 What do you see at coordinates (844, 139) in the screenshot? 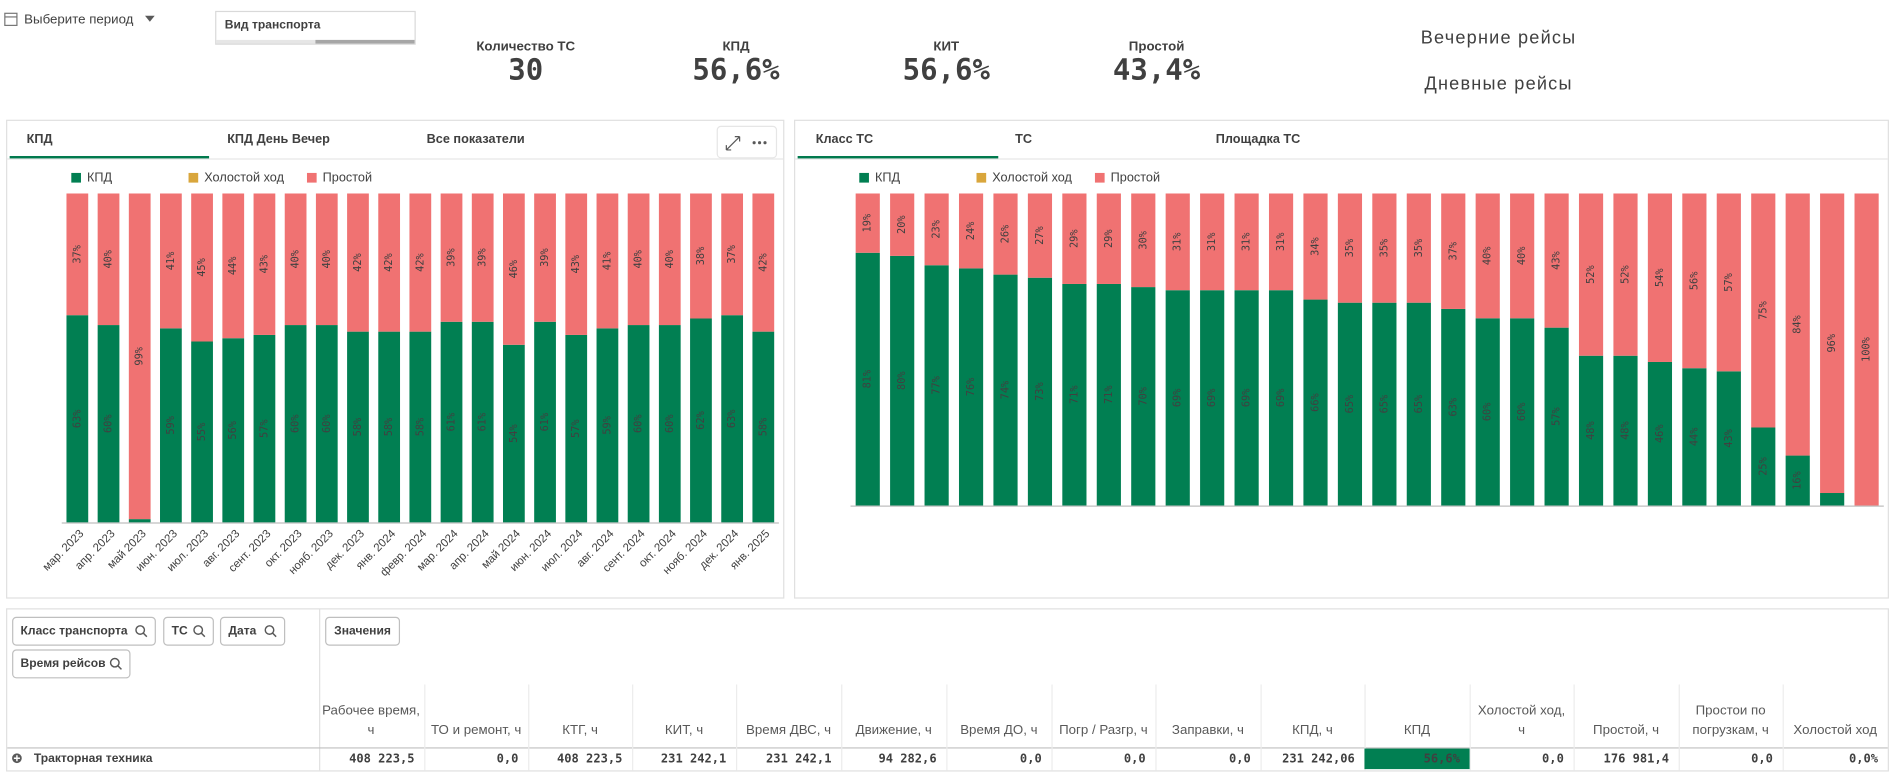
I see `tab: Класс ТС` at bounding box center [844, 139].